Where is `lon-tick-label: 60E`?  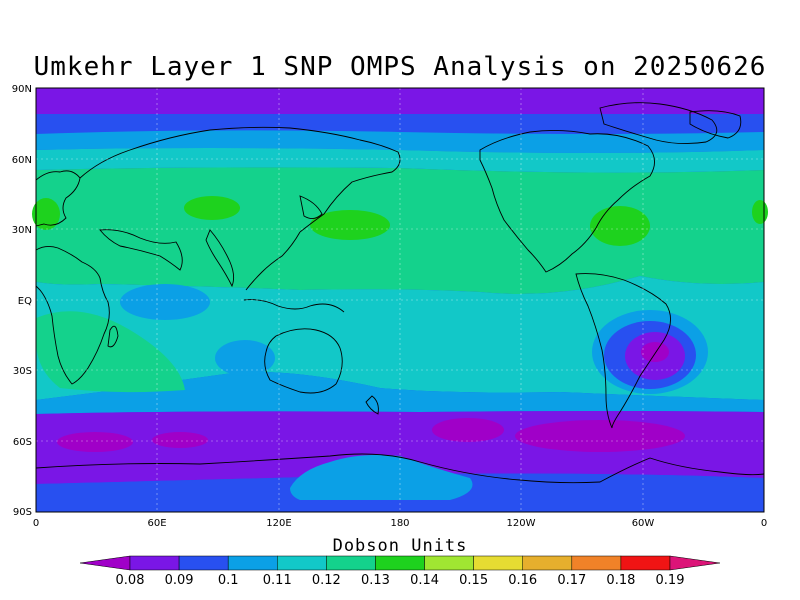
lon-tick-label: 60E is located at coordinates (156, 523).